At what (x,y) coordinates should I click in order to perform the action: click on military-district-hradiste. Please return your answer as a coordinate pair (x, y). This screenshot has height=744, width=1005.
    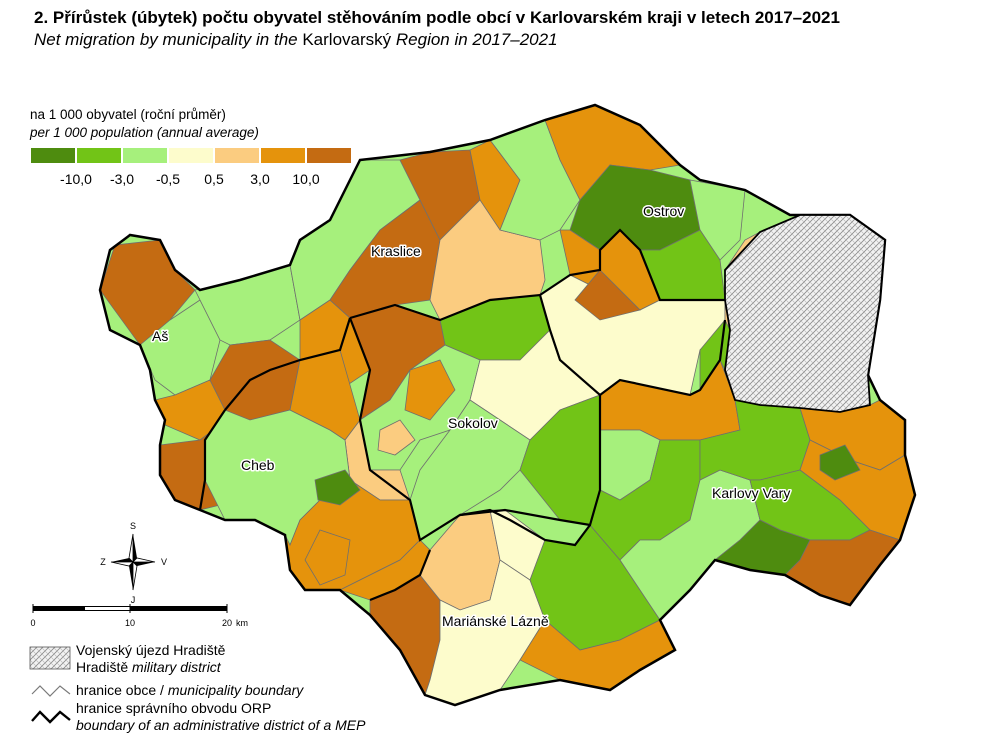
    Looking at the image, I should click on (805, 313).